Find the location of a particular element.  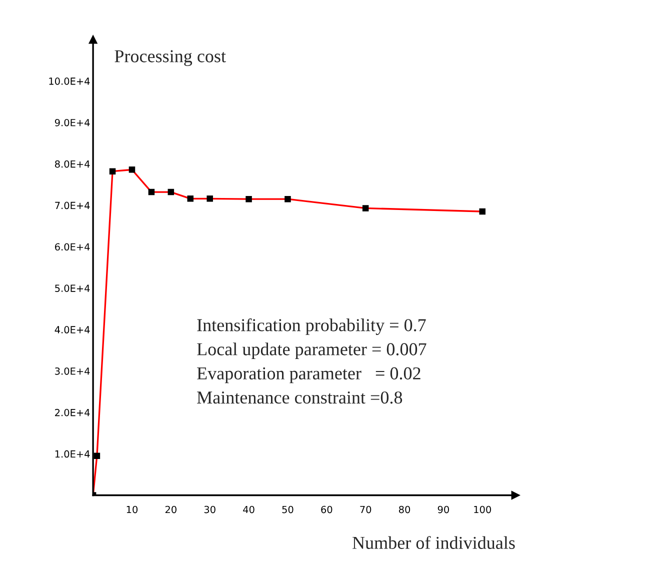

x-axis-title: Number of individuals is located at coordinates (433, 542).